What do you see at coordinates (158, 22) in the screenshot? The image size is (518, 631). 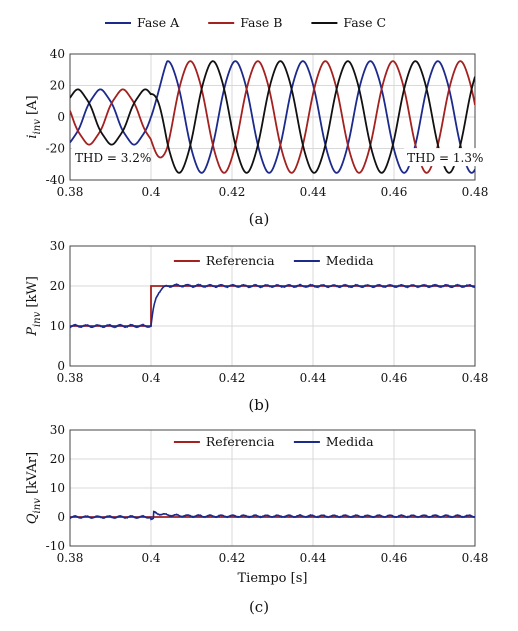 I see `legend-label: Fase A` at bounding box center [158, 22].